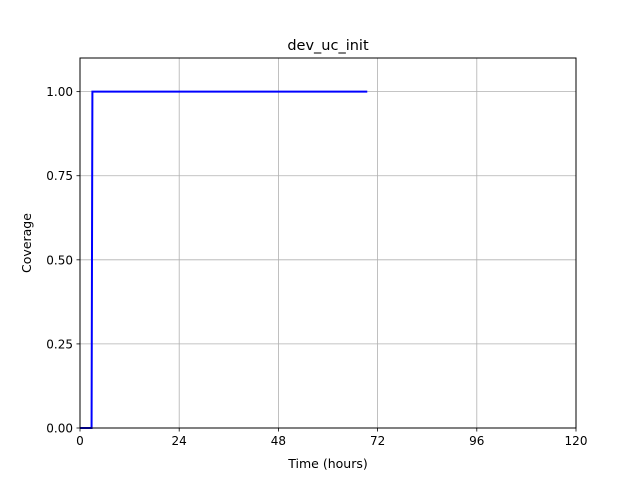 The width and height of the screenshot is (640, 484). I want to click on x-tick-label: 96, so click(476, 441).